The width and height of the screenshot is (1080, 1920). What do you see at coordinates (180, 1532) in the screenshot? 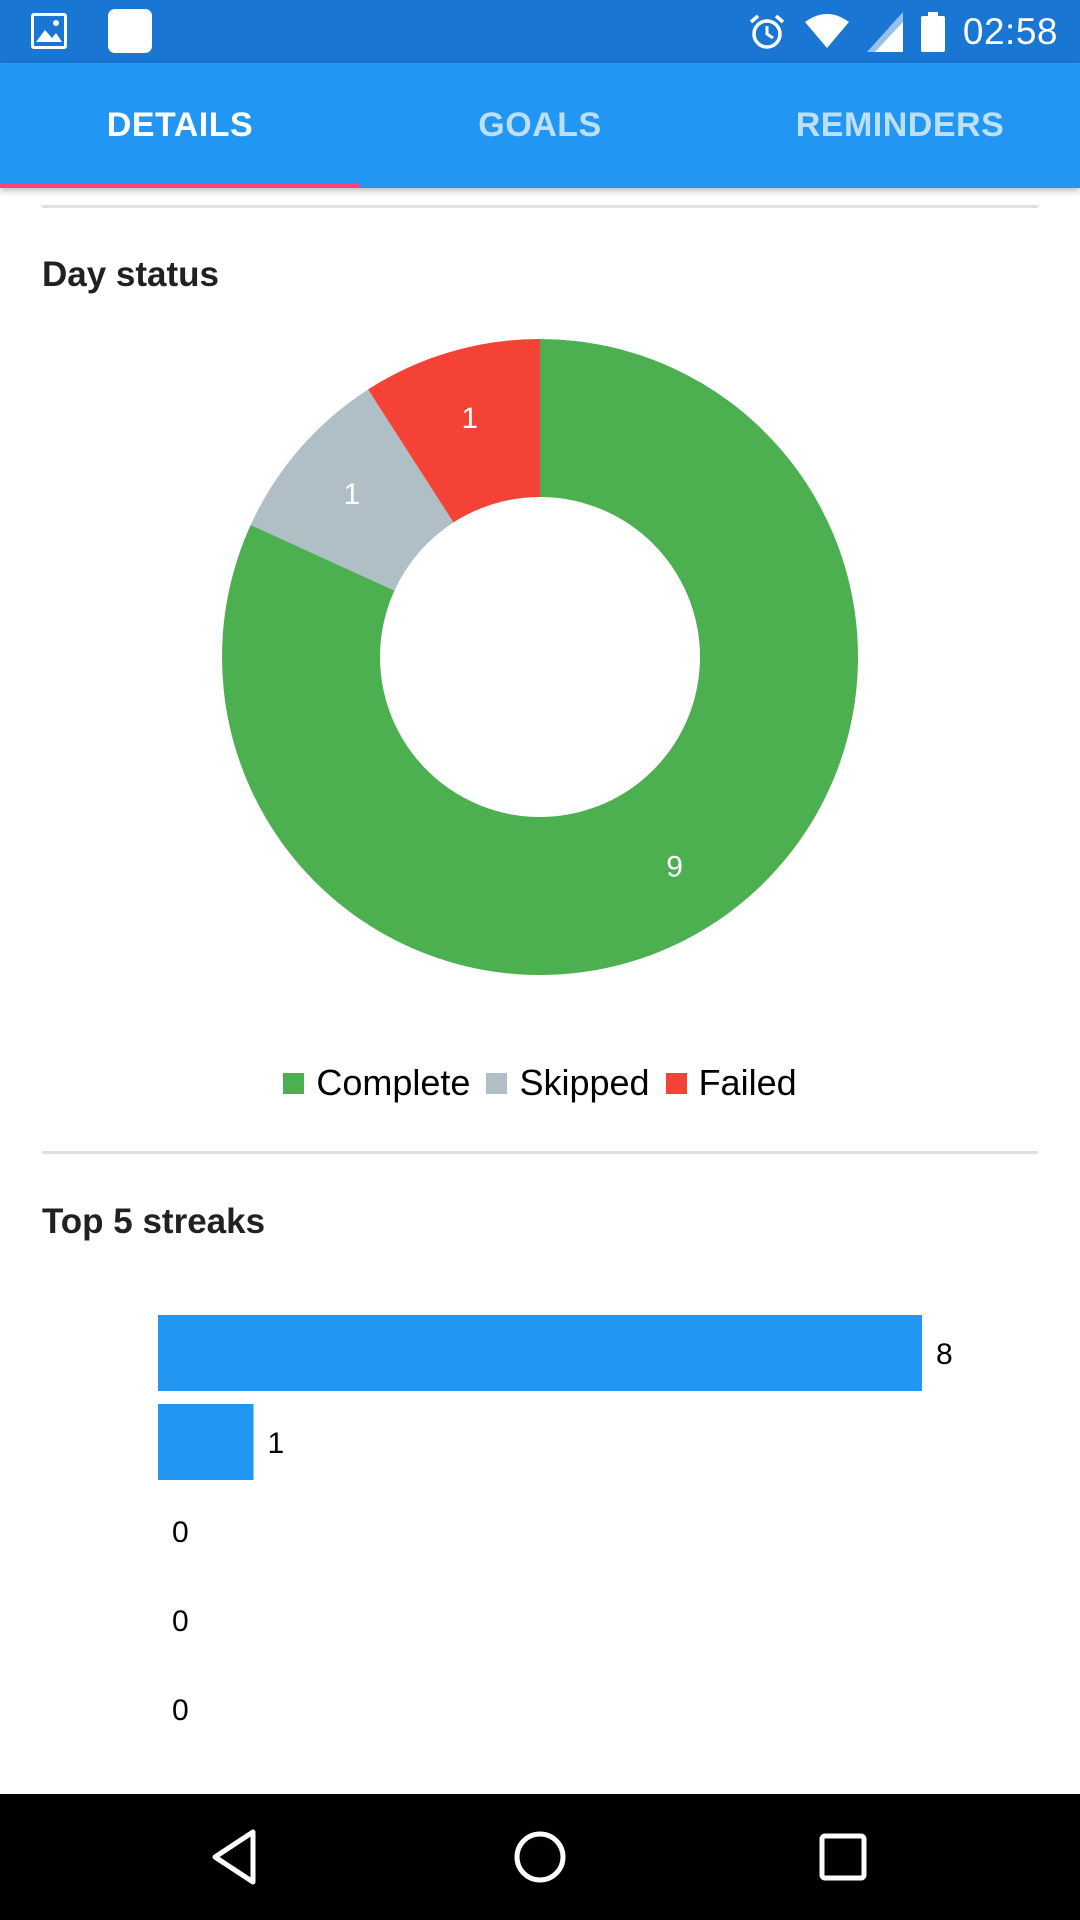
I see `streak-value-3: 0` at bounding box center [180, 1532].